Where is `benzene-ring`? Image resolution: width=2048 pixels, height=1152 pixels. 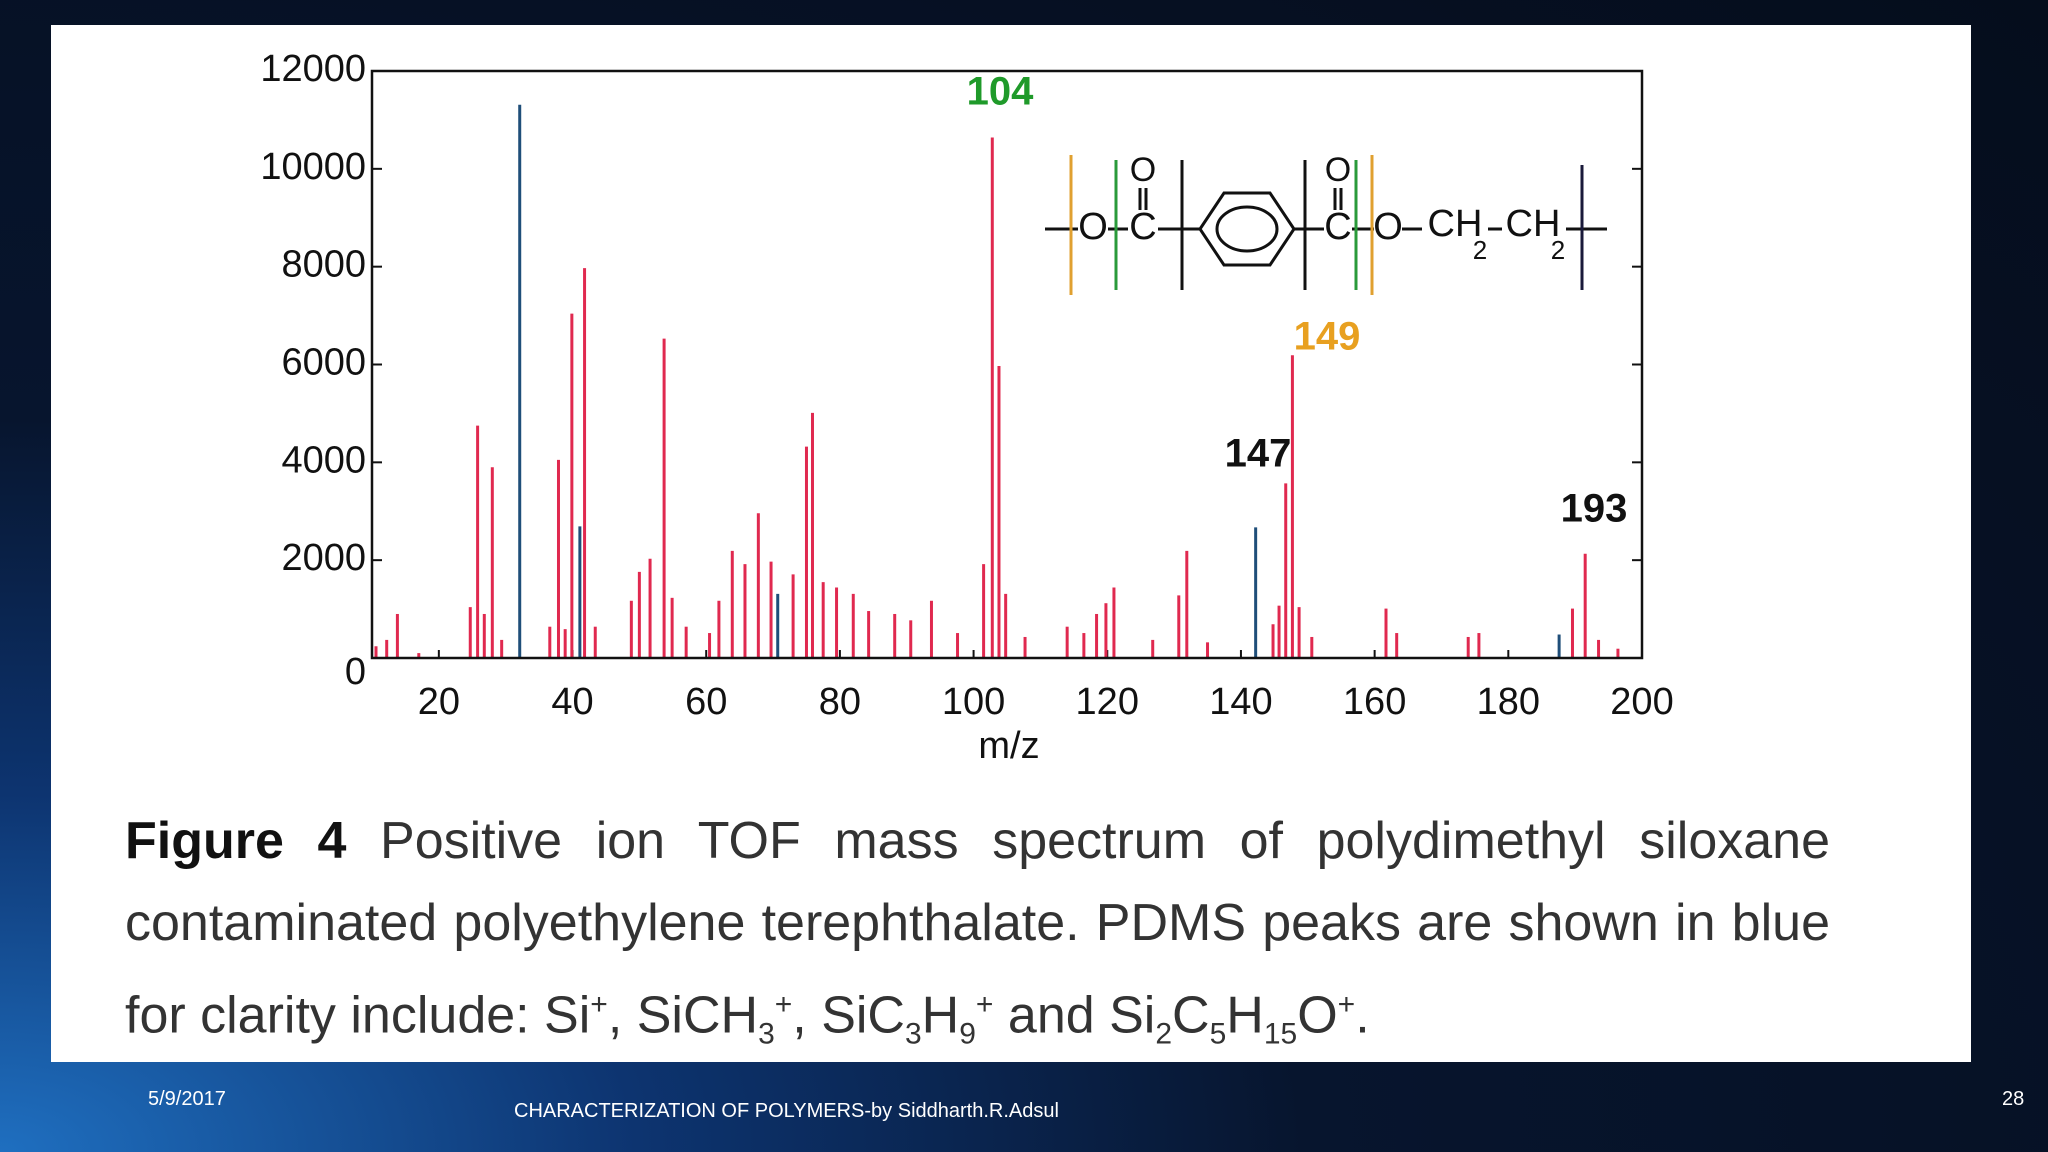 benzene-ring is located at coordinates (1247, 229).